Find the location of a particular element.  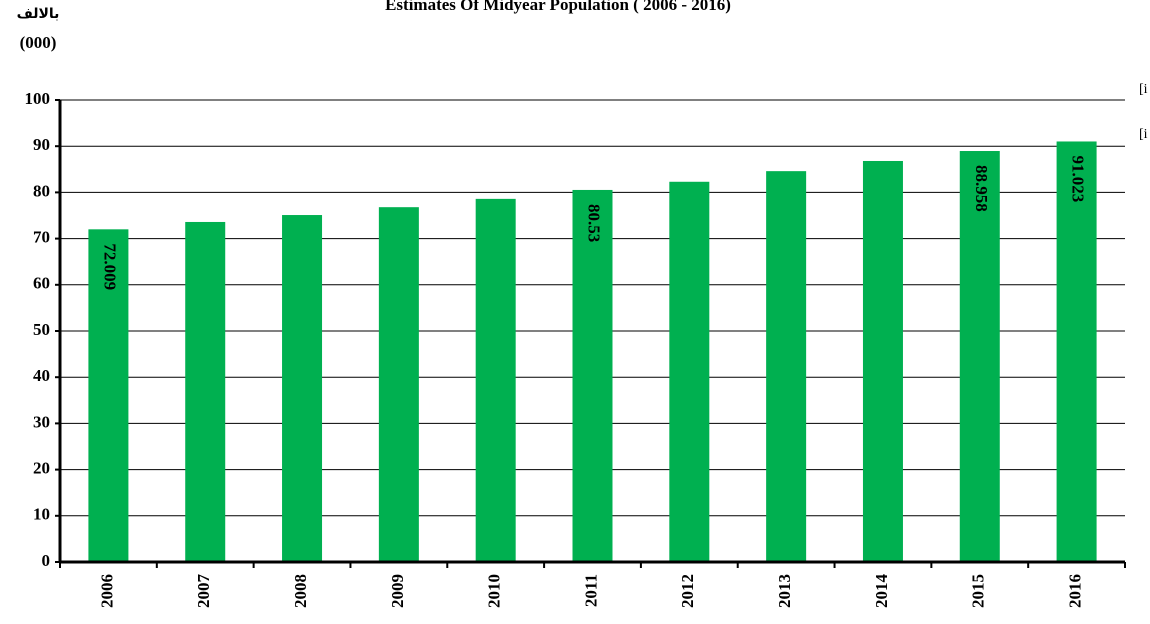

x-tick-label: 2010 is located at coordinates (494, 591).